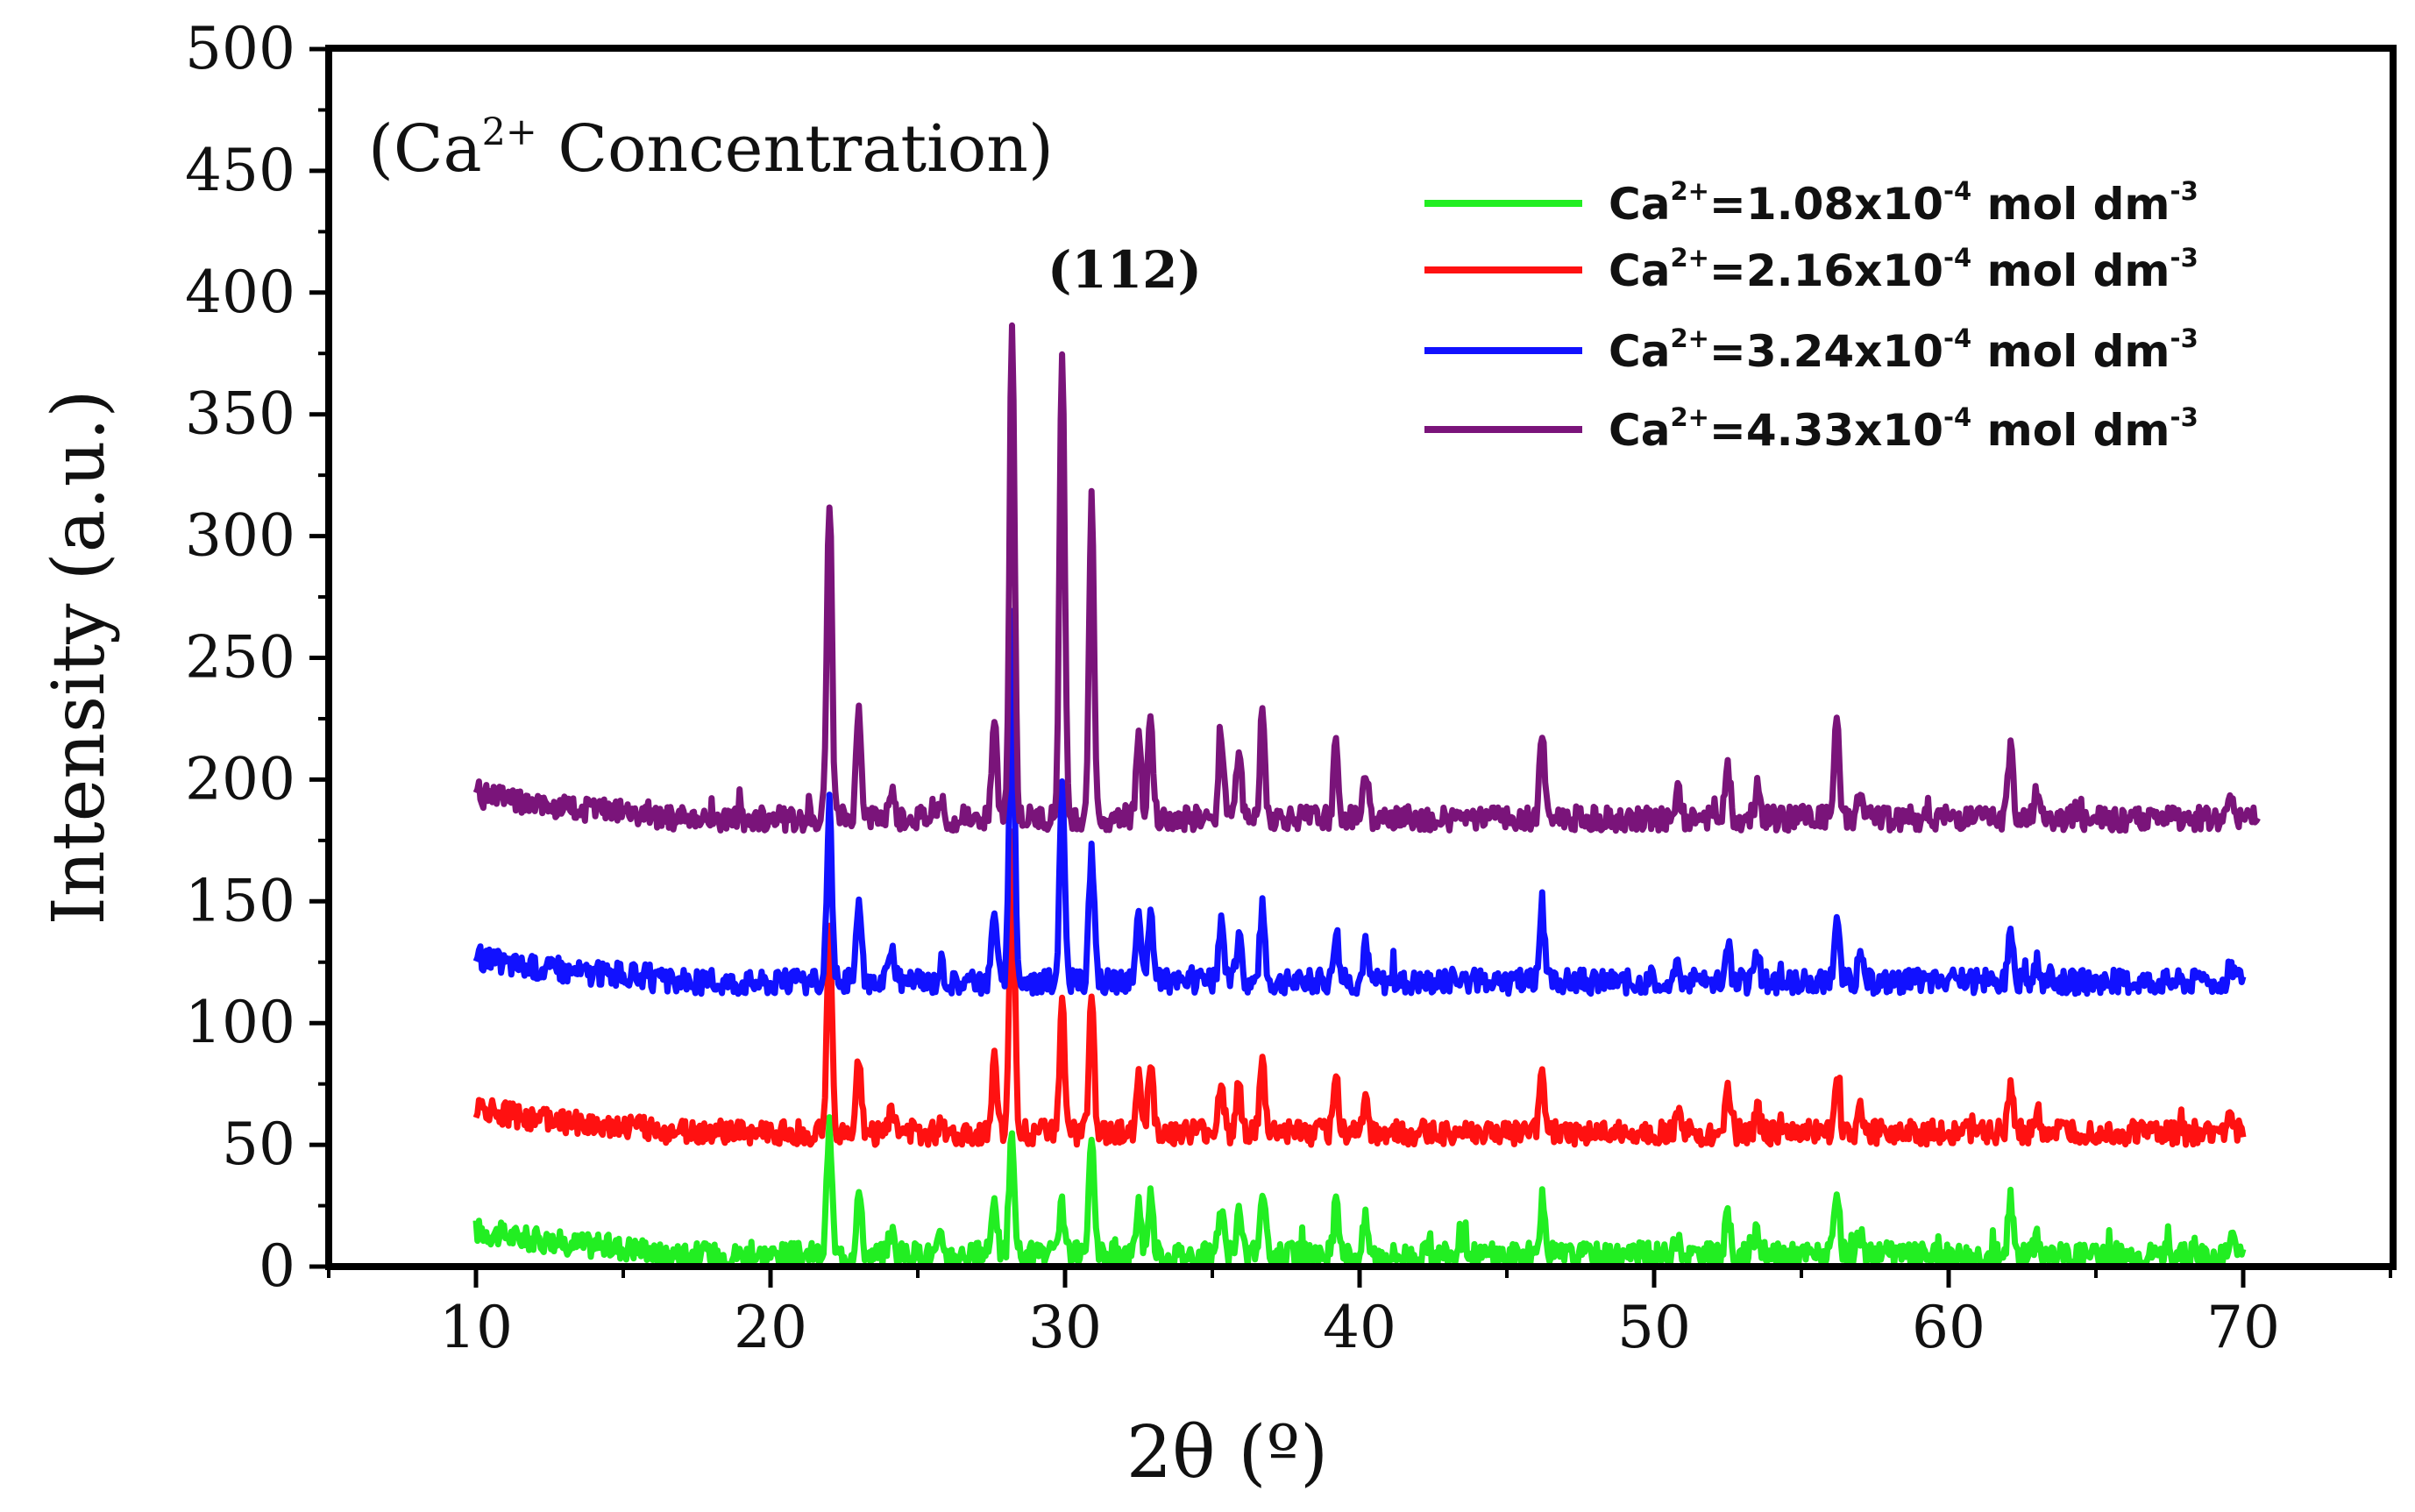 The image size is (2415, 1512). What do you see at coordinates (240, 1022) in the screenshot?
I see `y-tick-label: 100` at bounding box center [240, 1022].